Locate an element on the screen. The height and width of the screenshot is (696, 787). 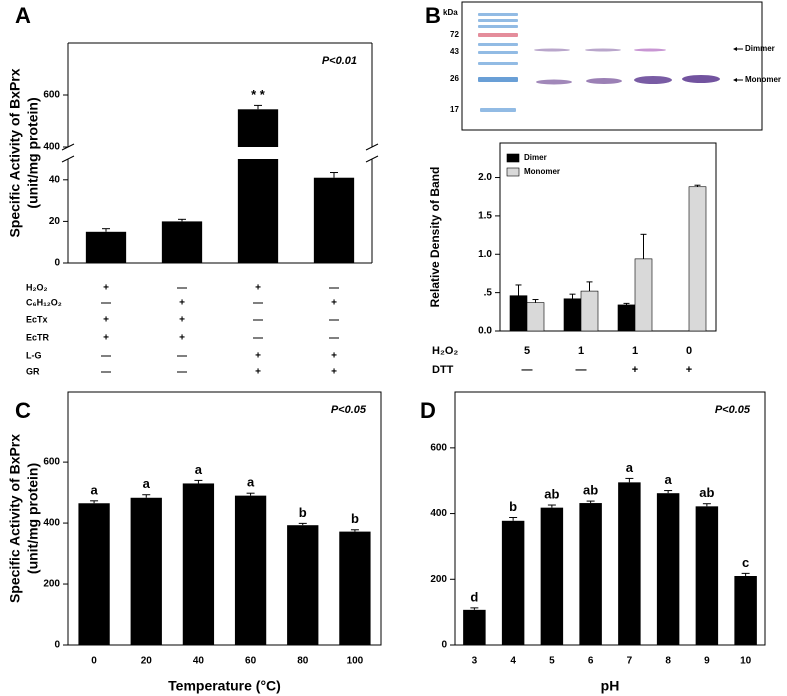
gel-marker: 43 is located at coordinates (454, 51).